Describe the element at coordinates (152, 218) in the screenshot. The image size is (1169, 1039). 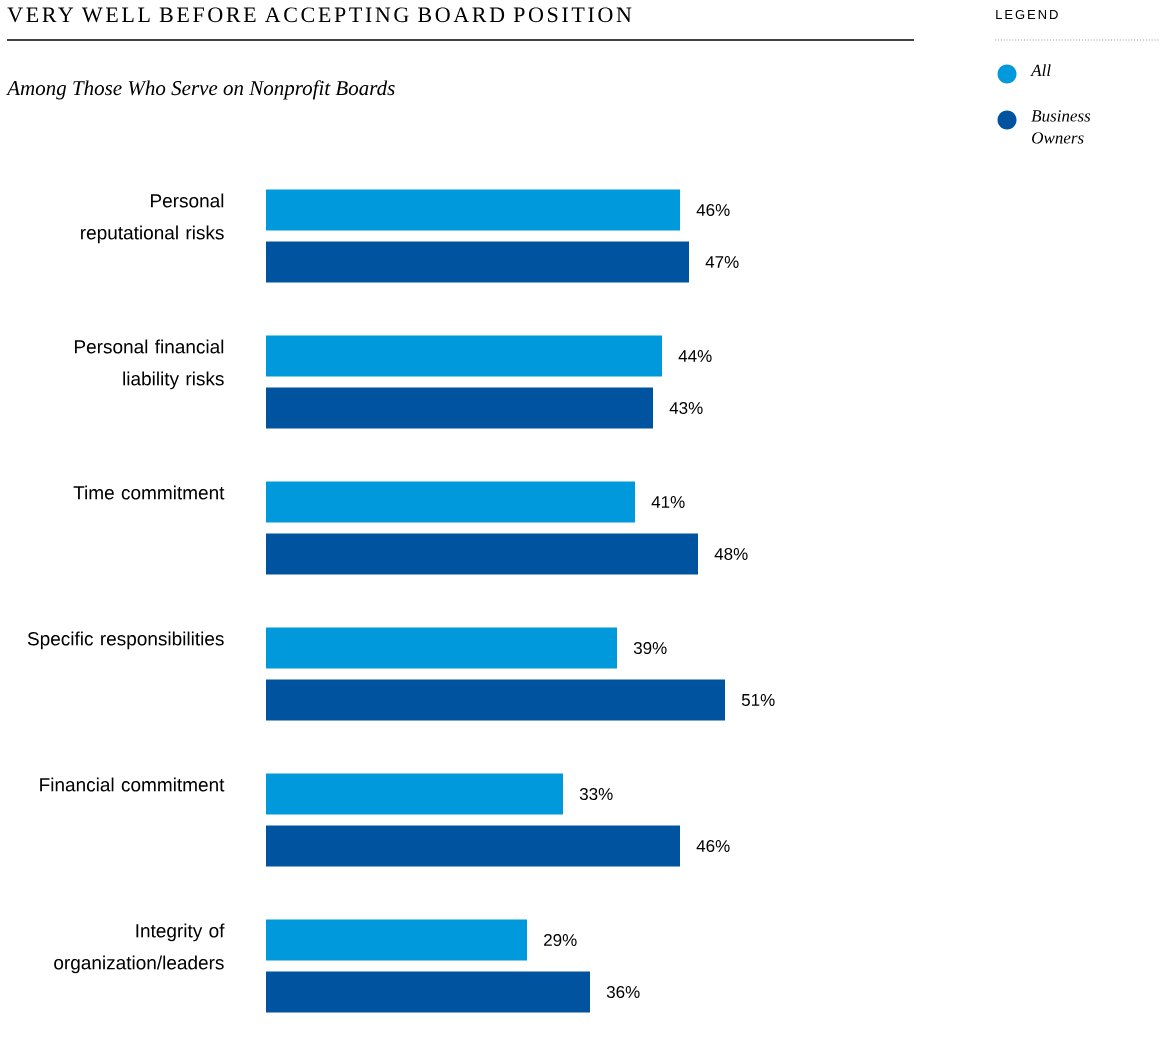
I see `y-tick-label: Personal reputational risks` at that location.